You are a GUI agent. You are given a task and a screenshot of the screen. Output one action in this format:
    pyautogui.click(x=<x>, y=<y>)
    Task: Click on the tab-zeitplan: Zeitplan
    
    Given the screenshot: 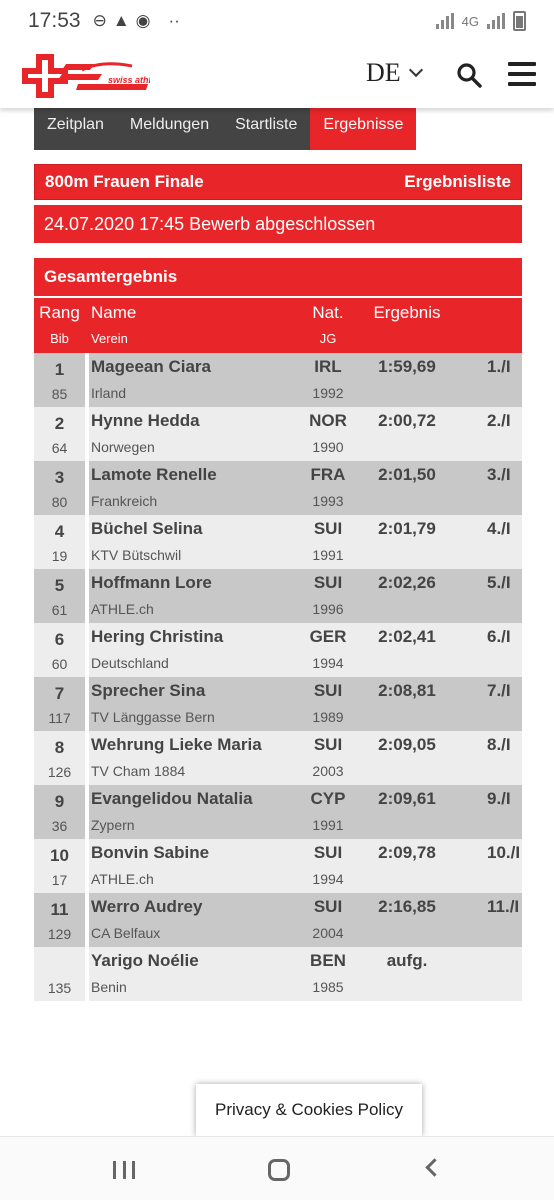 What is the action you would take?
    pyautogui.click(x=75, y=124)
    